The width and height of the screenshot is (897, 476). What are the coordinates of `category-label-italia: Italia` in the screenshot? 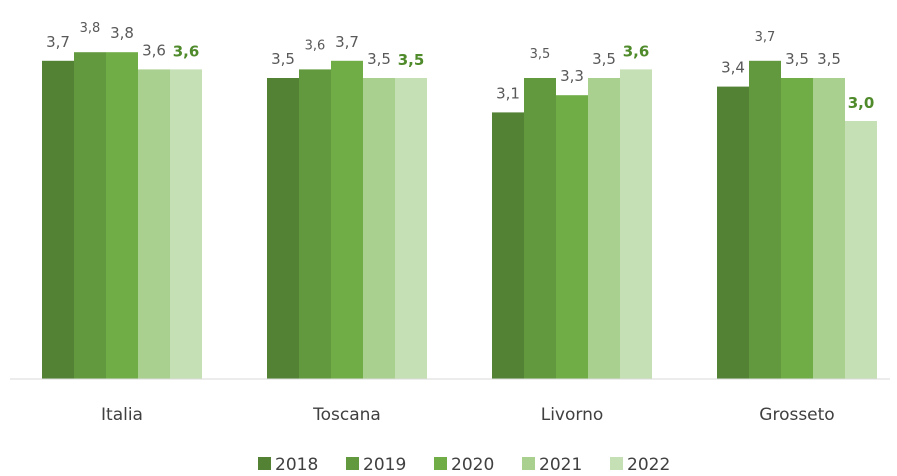 It's located at (122, 415).